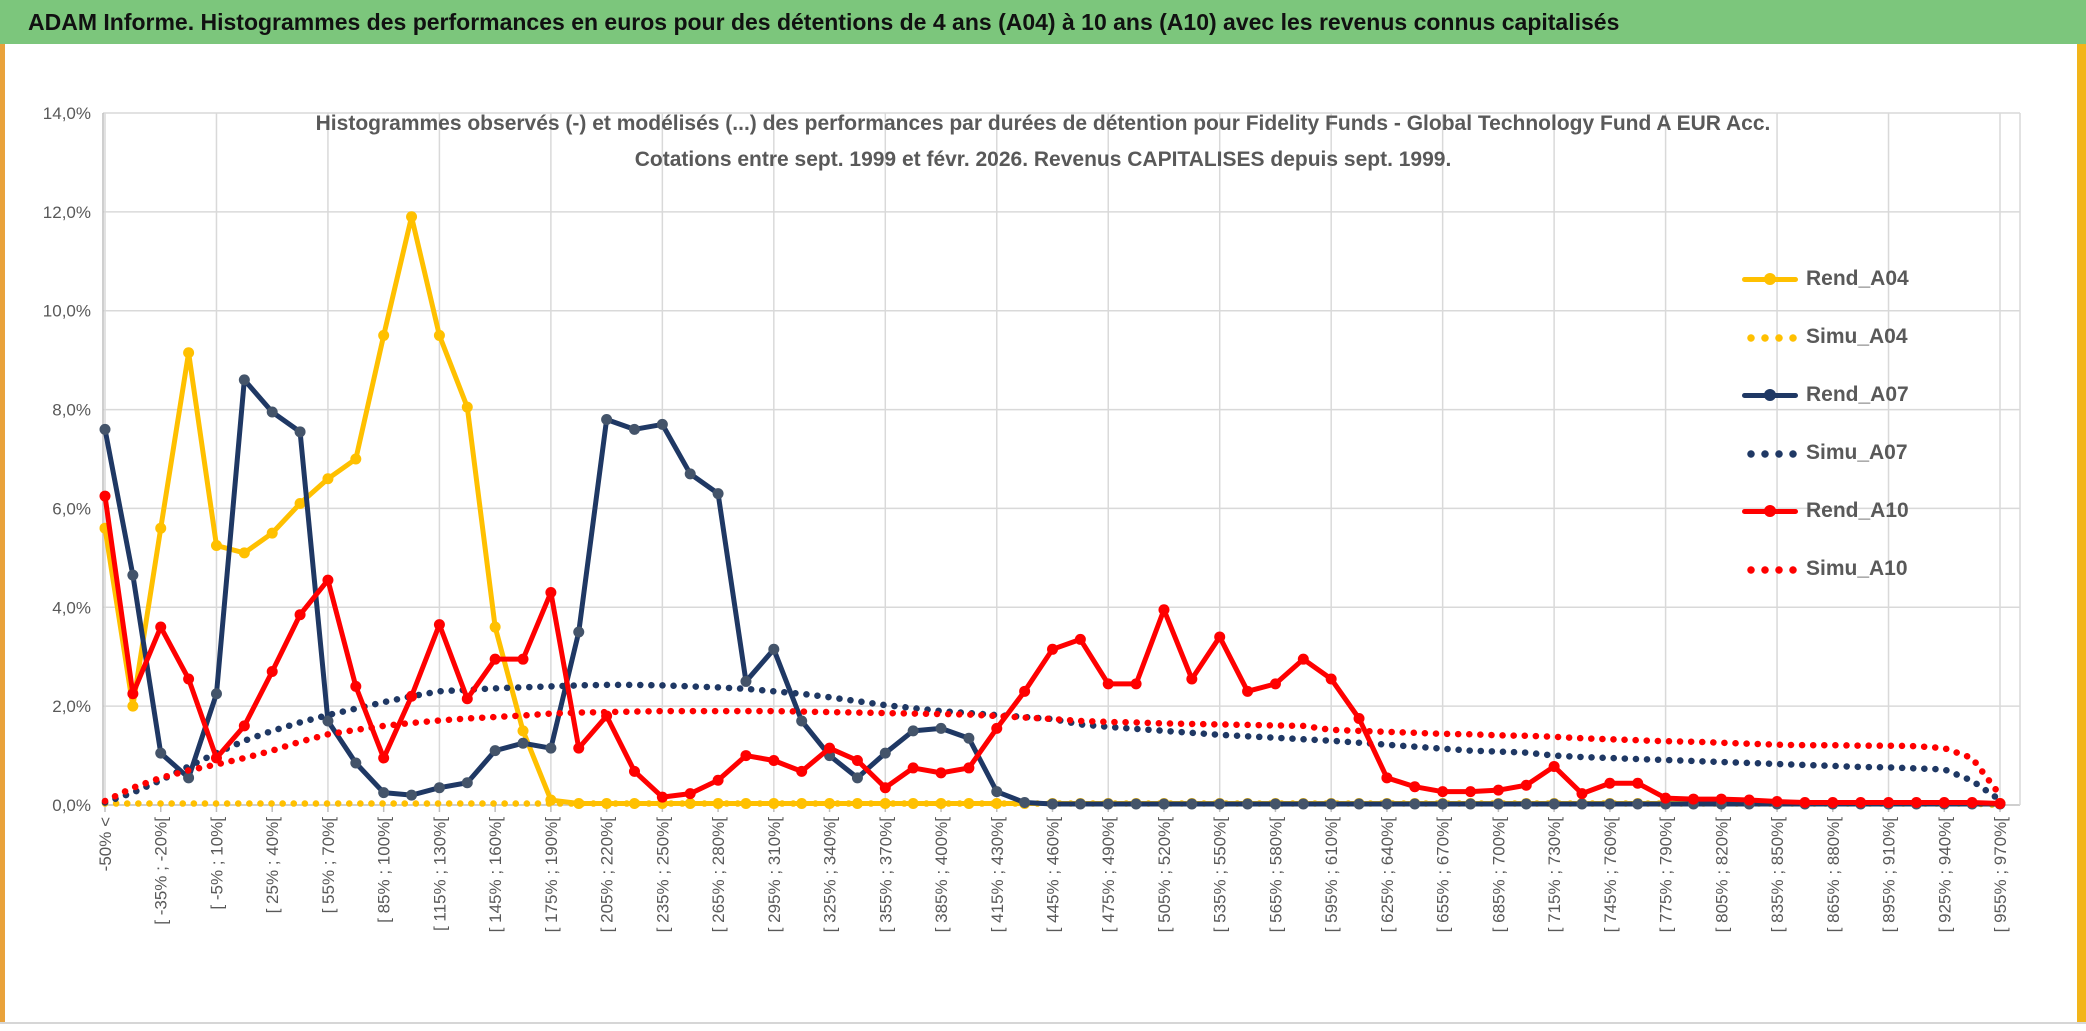 The width and height of the screenshot is (2086, 1031). I want to click on x-axis-label: -50% <, so click(105, 844).